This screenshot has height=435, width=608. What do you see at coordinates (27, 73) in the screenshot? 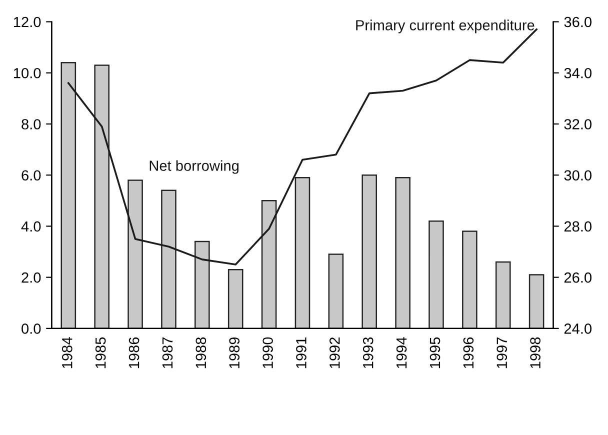
I see `y-tick-label: 10.0` at bounding box center [27, 73].